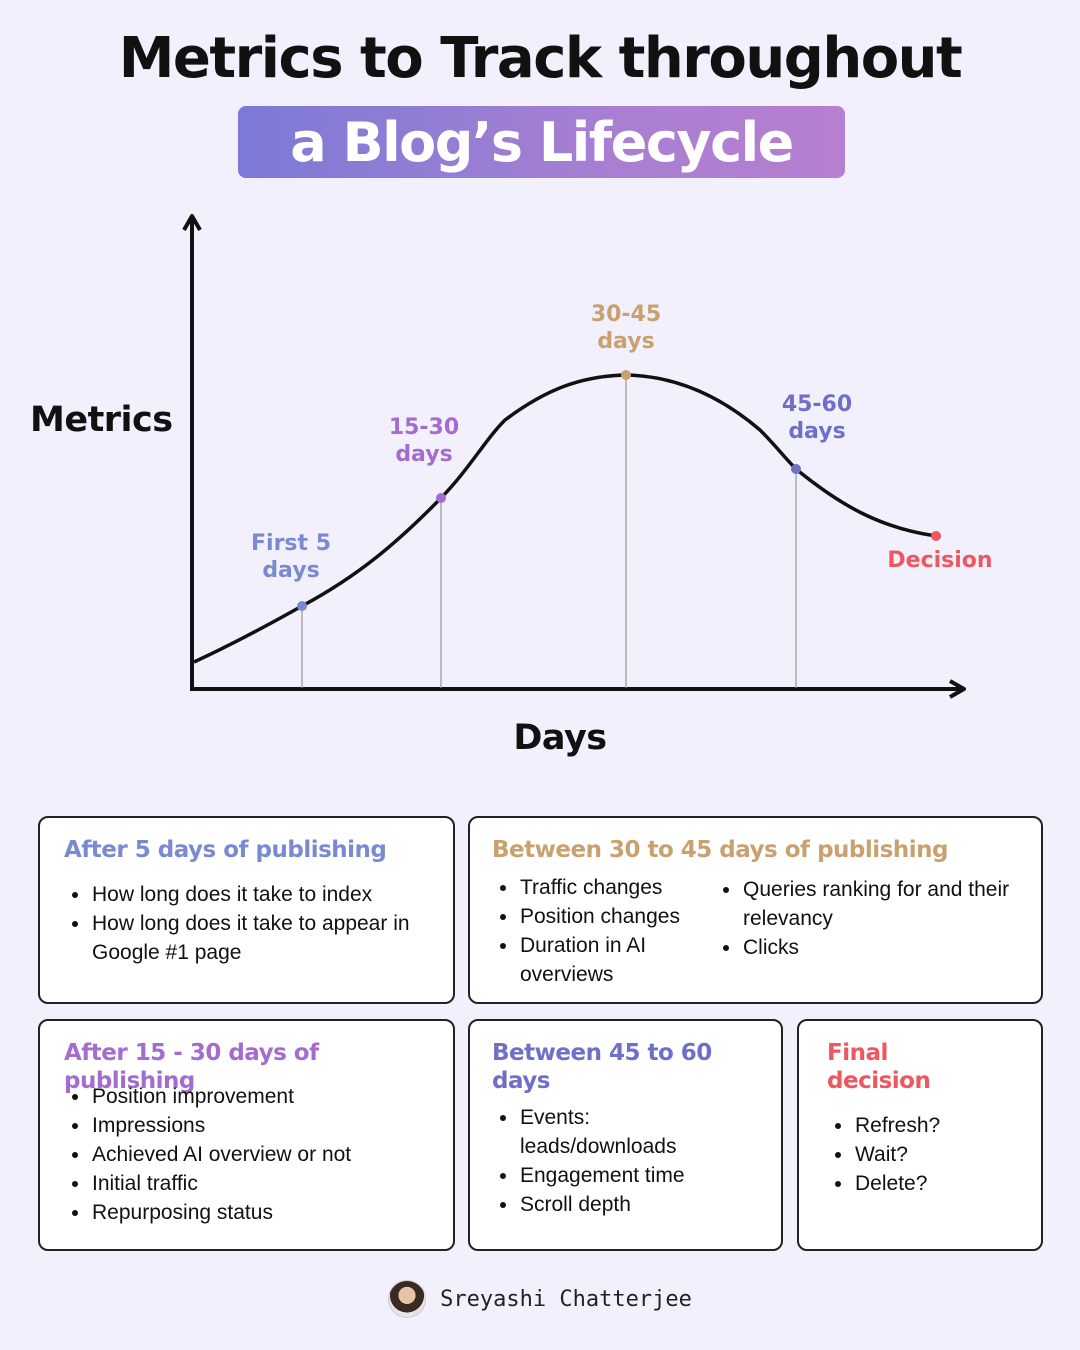 This screenshot has width=1080, height=1350. What do you see at coordinates (957, 689) in the screenshot?
I see `x-axis-arrow-icon` at bounding box center [957, 689].